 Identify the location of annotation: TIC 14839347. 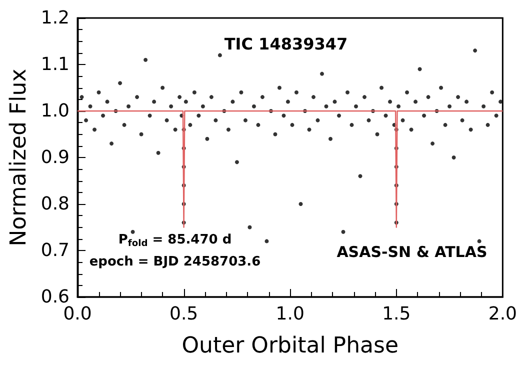
(286, 44).